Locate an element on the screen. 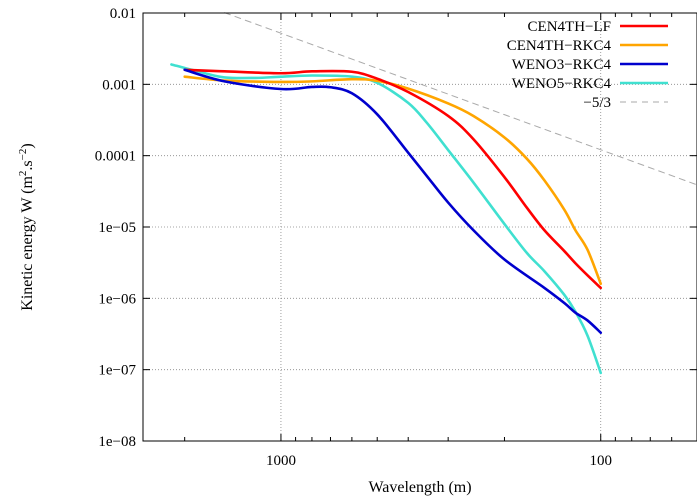  x-axis-label: Wavelength (m) is located at coordinates (419, 487).